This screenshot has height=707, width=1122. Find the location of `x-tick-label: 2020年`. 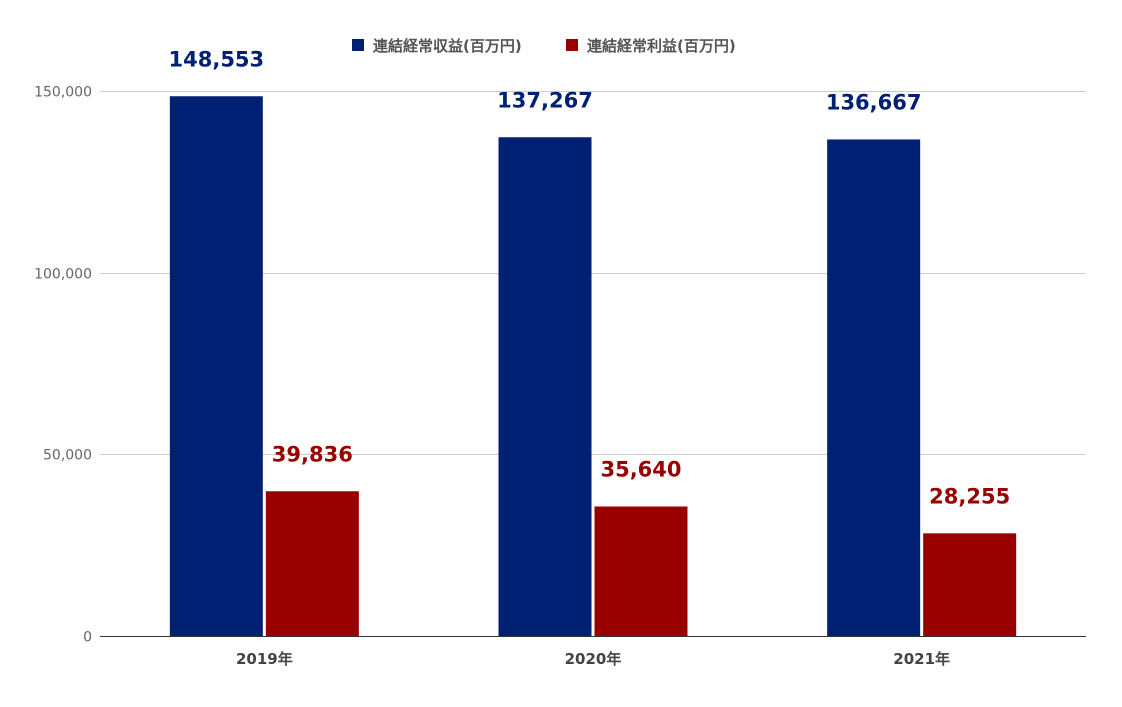

x-tick-label: 2020年 is located at coordinates (593, 659).